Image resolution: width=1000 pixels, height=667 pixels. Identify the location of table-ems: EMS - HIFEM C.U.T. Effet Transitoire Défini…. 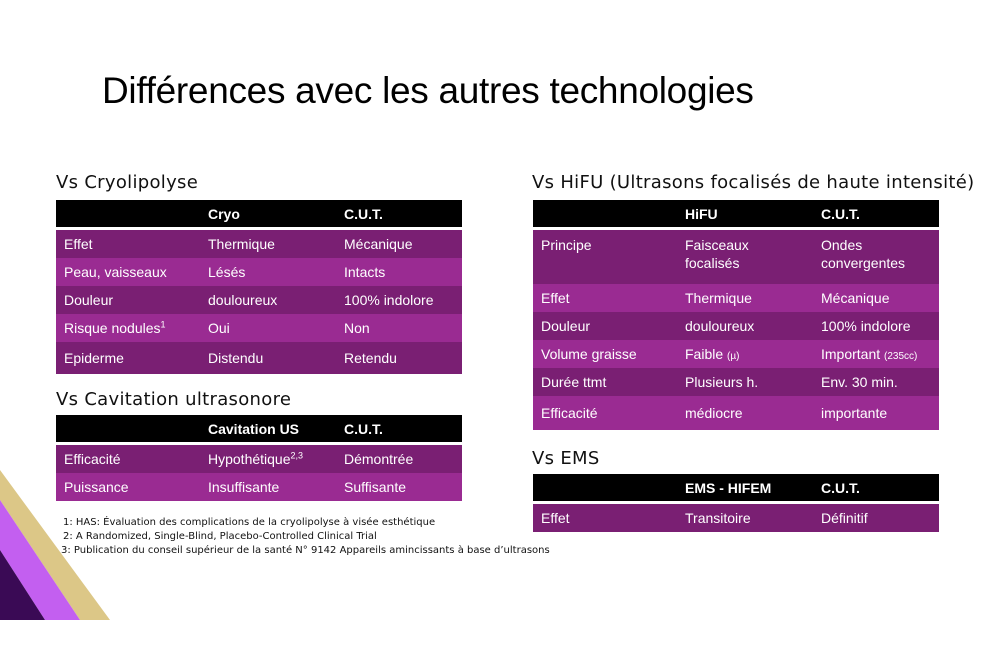
(736, 503).